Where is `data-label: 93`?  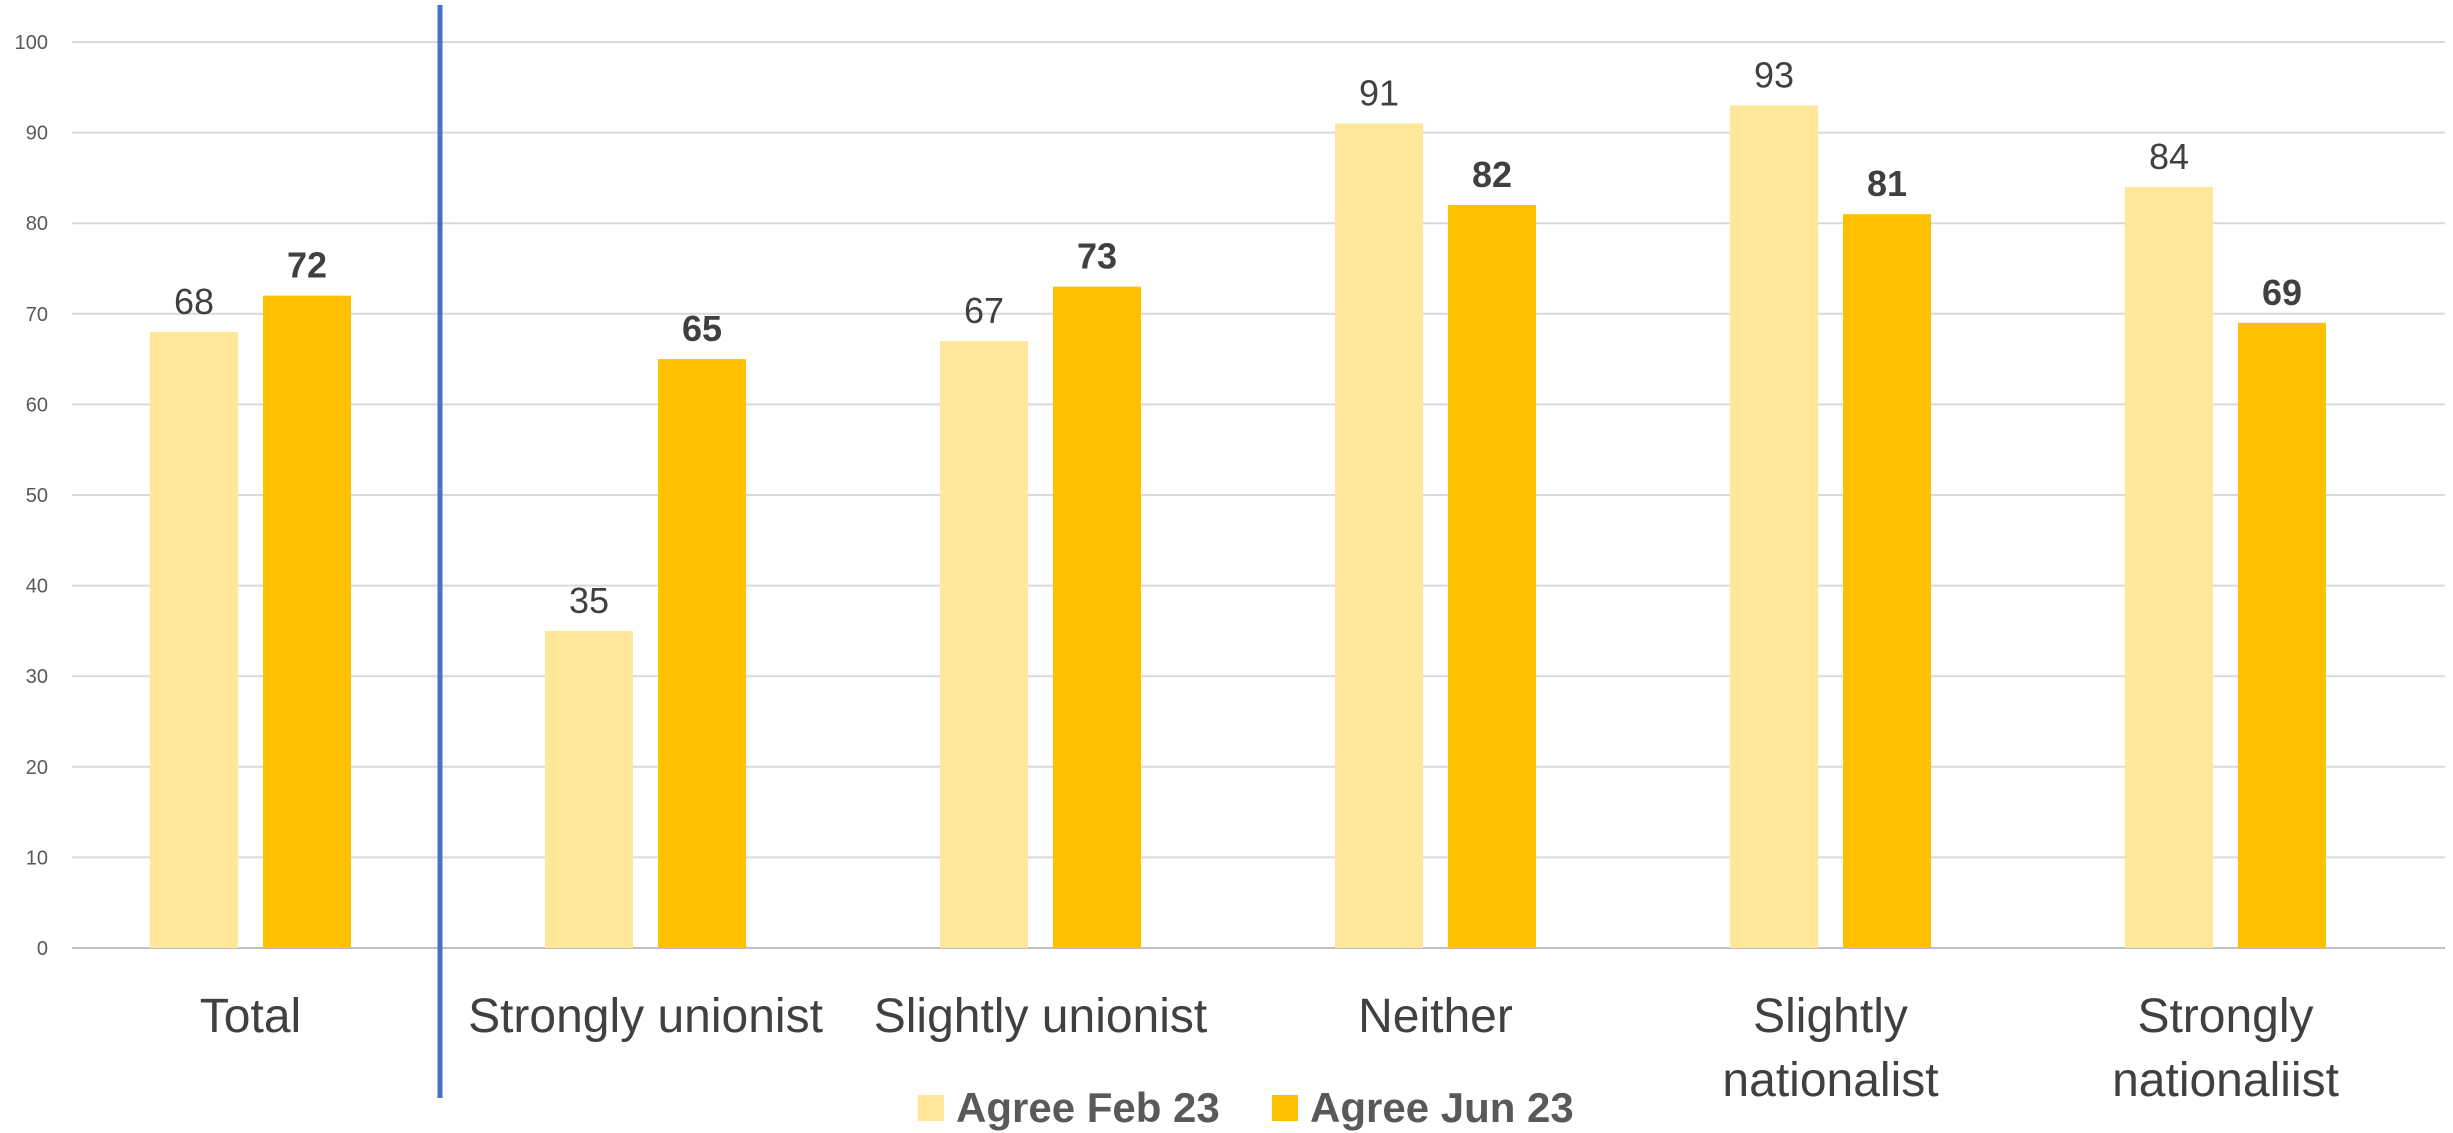
data-label: 93 is located at coordinates (1774, 74).